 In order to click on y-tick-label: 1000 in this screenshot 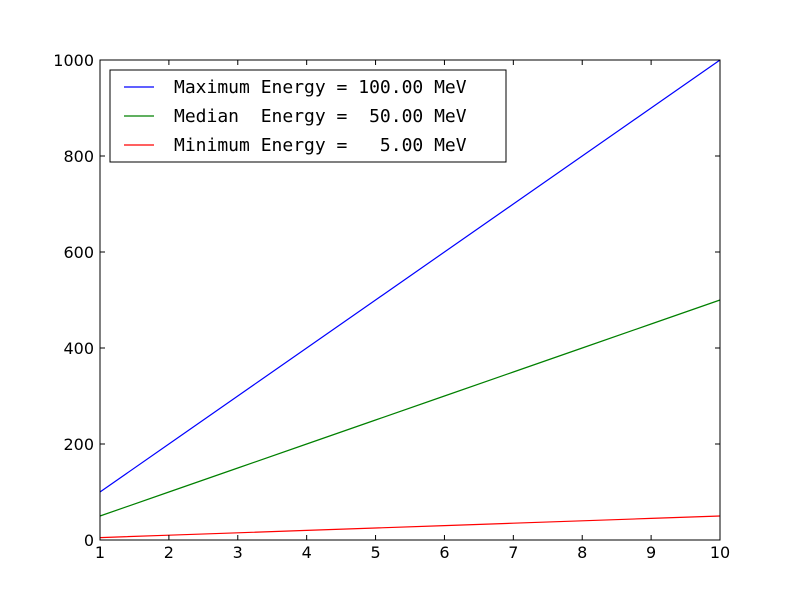, I will do `click(73, 60)`.